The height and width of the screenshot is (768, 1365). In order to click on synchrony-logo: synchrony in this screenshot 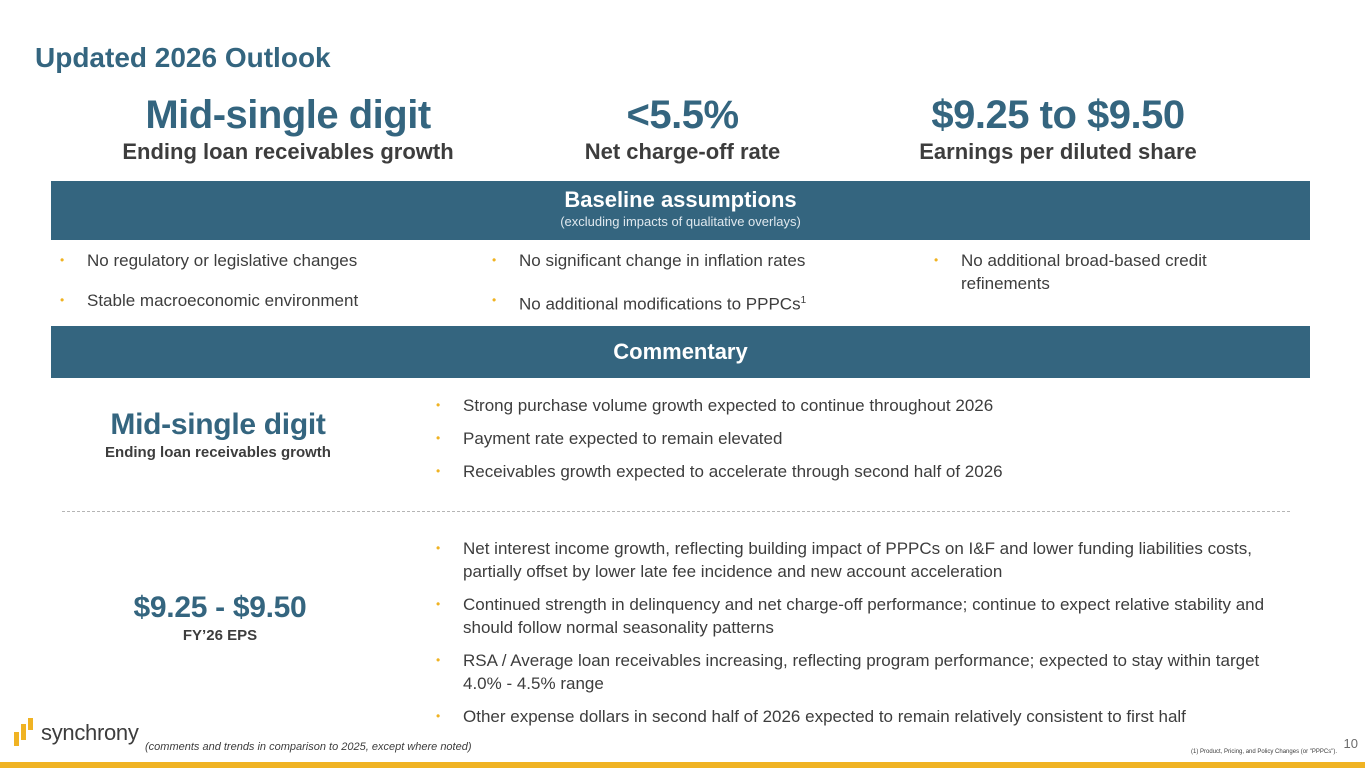, I will do `click(76, 732)`.